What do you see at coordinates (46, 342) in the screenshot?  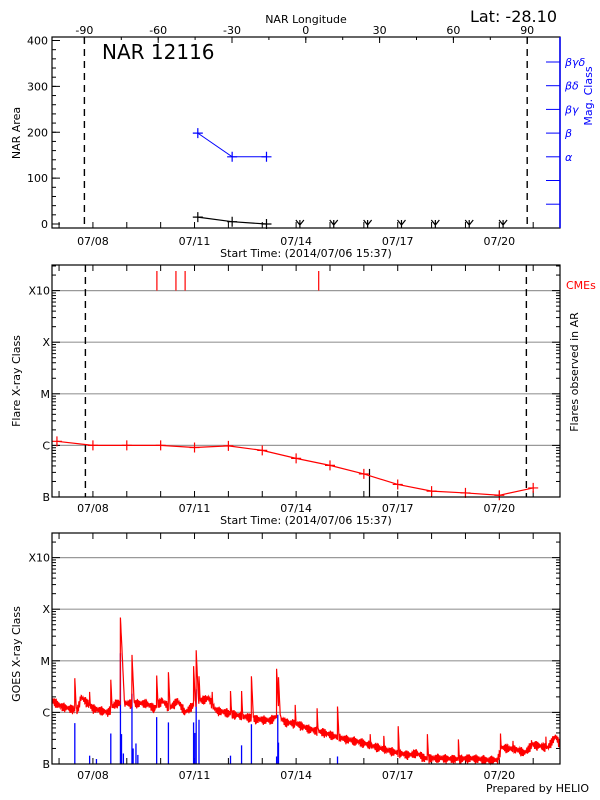 I see `p2-y-tick-label: X` at bounding box center [46, 342].